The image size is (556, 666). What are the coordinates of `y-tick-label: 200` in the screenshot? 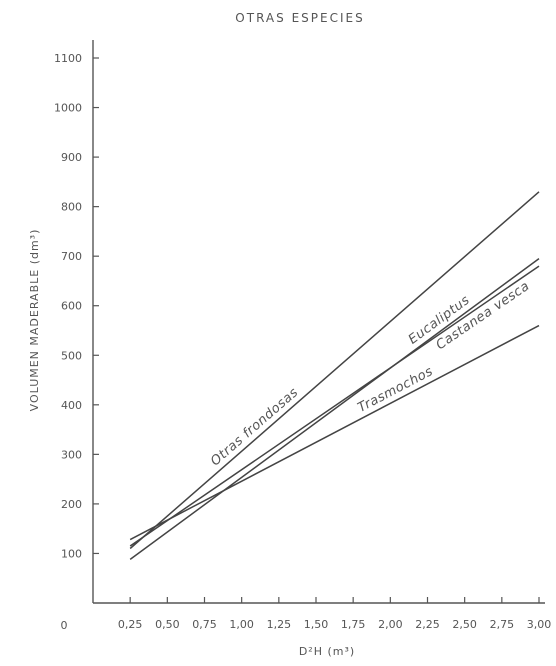 It's located at (71, 504).